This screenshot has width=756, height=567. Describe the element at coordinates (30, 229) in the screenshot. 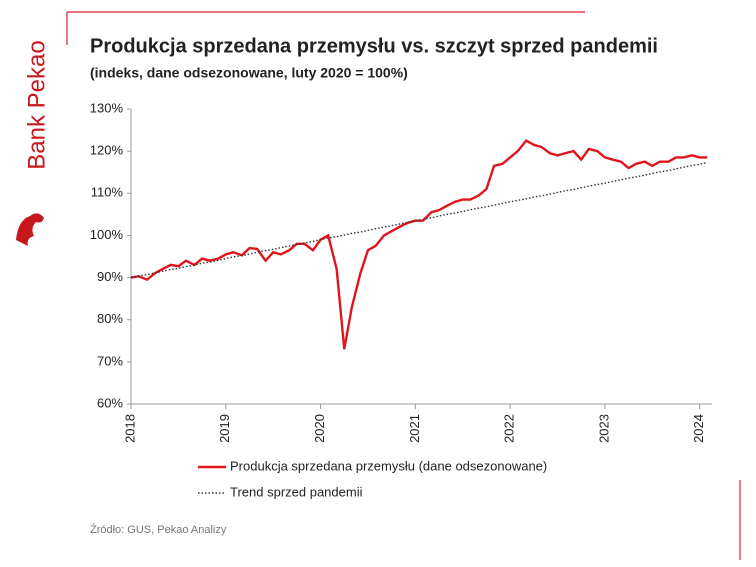

I see `logo-icon` at that location.